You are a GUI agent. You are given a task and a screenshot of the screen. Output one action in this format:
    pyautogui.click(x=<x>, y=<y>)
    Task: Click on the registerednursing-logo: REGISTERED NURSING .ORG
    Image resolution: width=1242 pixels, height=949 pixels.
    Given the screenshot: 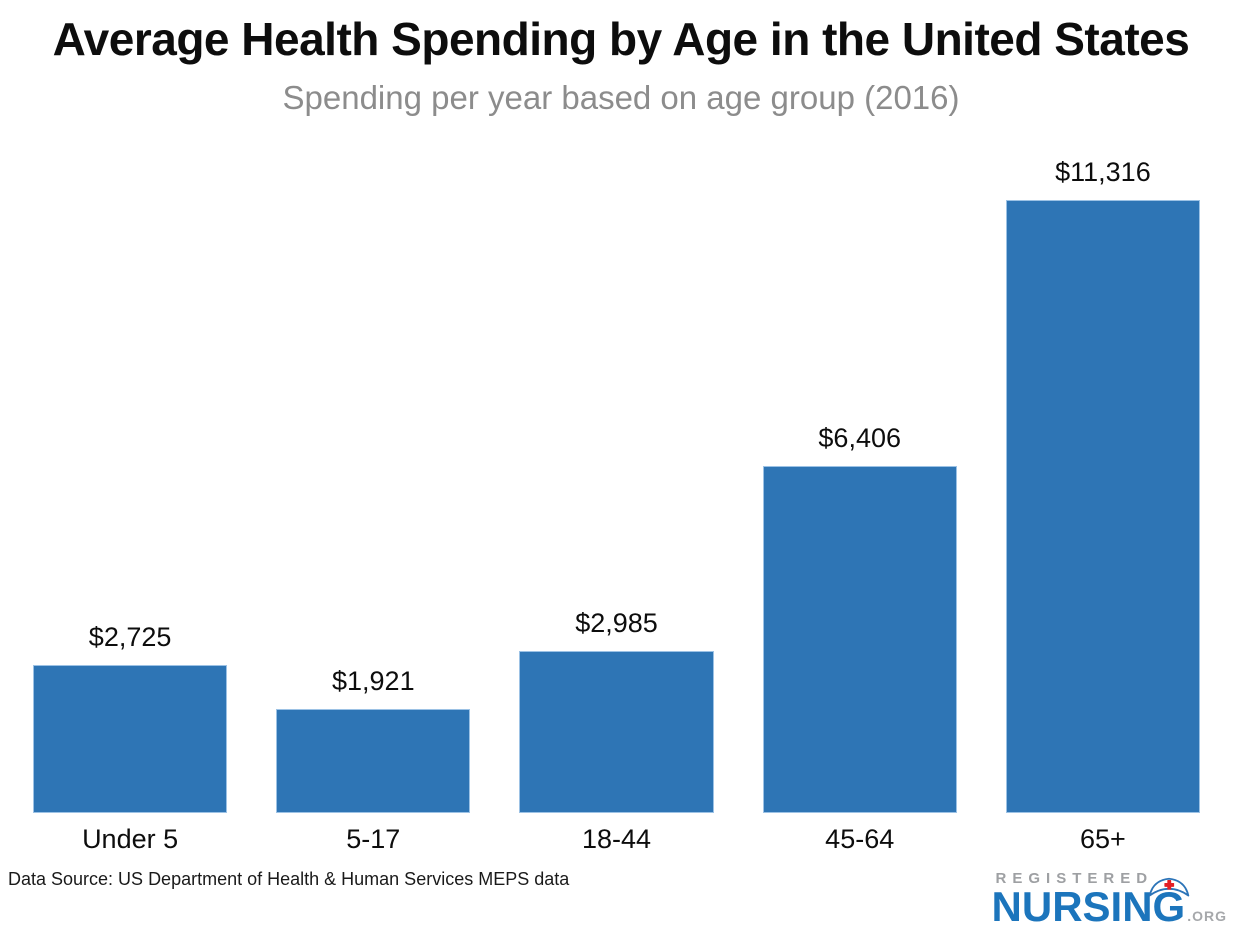 What is the action you would take?
    pyautogui.click(x=1109, y=899)
    